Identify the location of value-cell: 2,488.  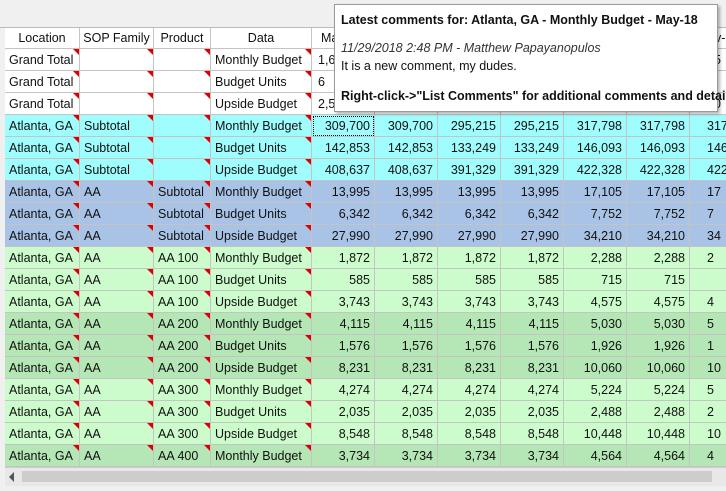
(595, 412).